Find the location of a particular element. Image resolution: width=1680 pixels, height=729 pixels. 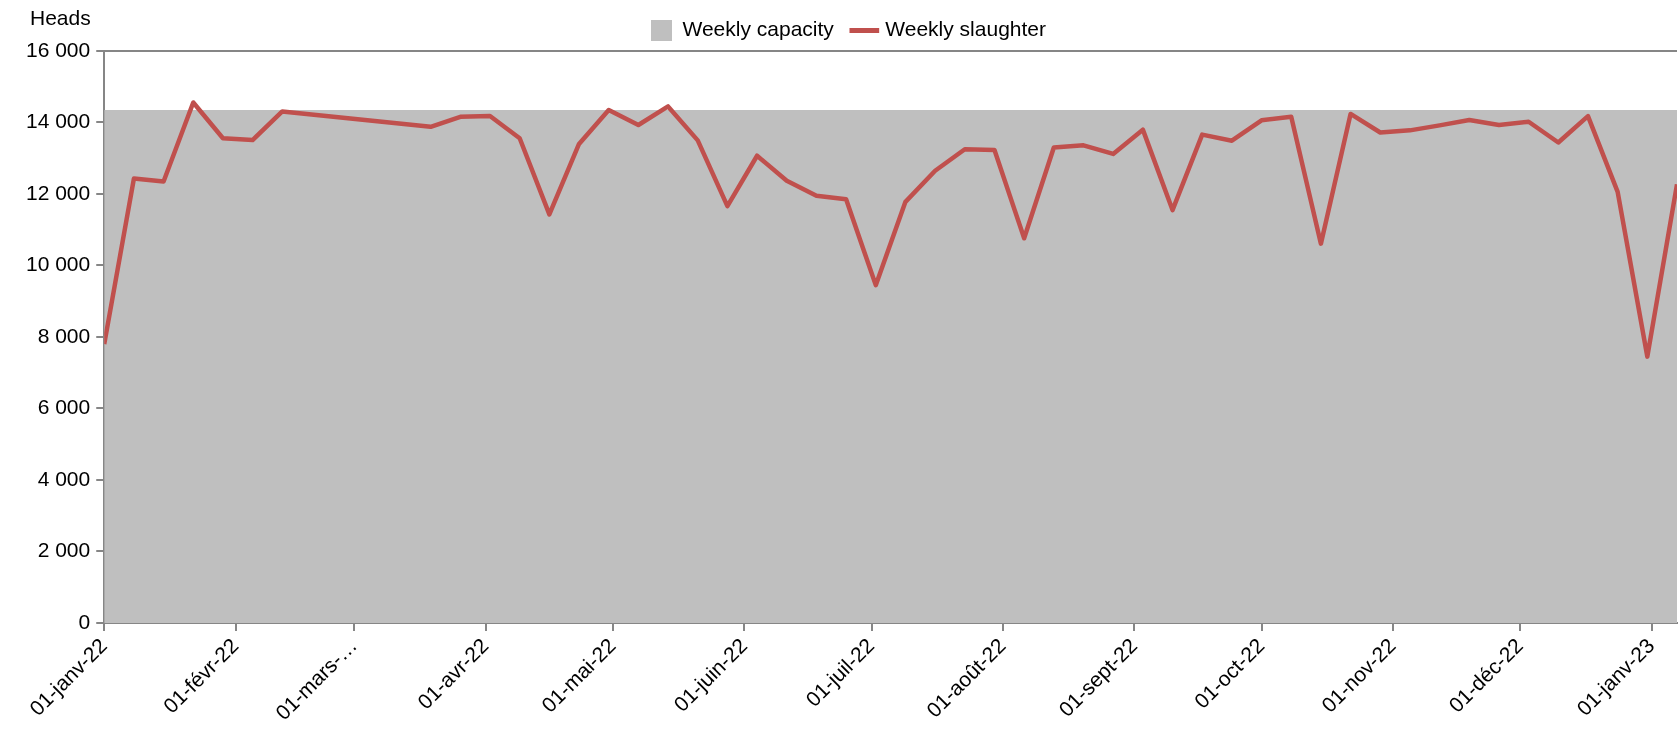

y-tick-label: 14 000 is located at coordinates (58, 121).